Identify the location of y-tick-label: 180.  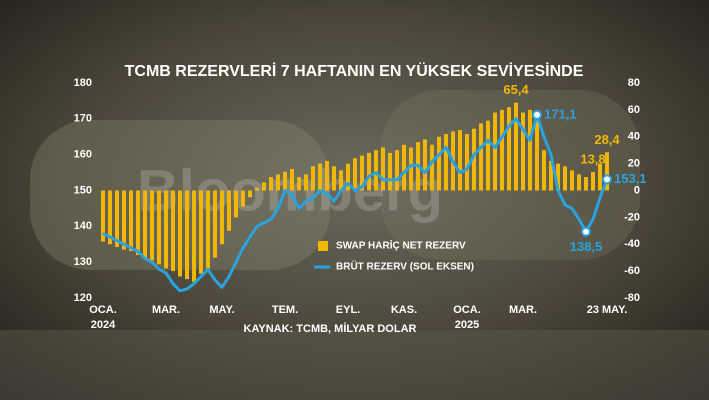
(83, 83).